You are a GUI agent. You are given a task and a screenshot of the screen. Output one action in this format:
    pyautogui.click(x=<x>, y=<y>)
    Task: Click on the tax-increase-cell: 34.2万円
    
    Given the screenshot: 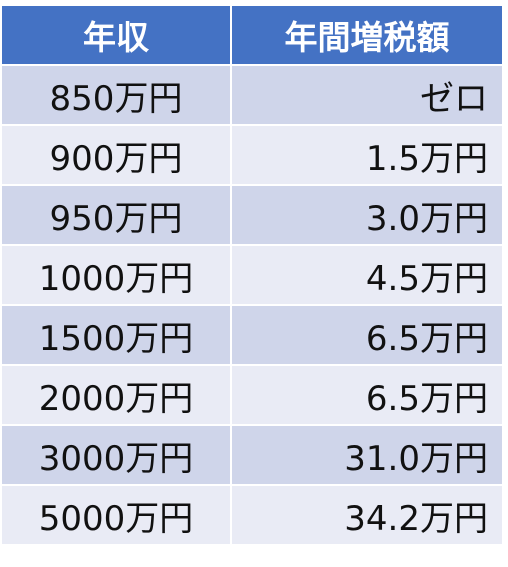 What is the action you would take?
    pyautogui.click(x=367, y=515)
    